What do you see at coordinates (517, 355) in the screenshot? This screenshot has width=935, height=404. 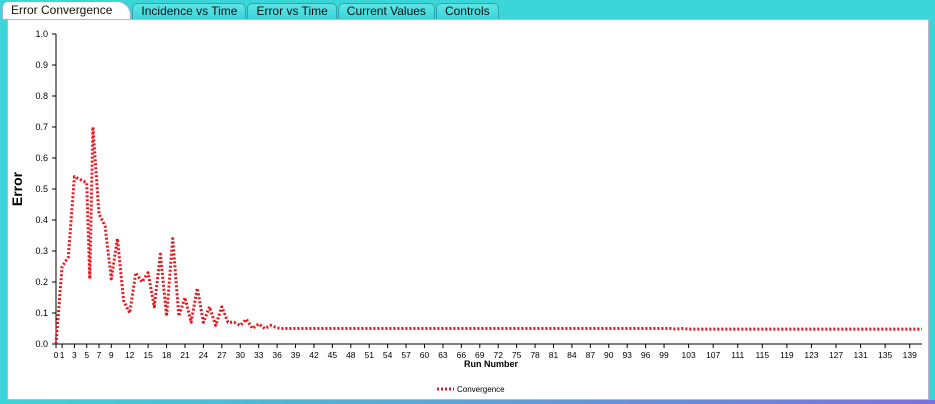 I see `x-tick-label: 75` at bounding box center [517, 355].